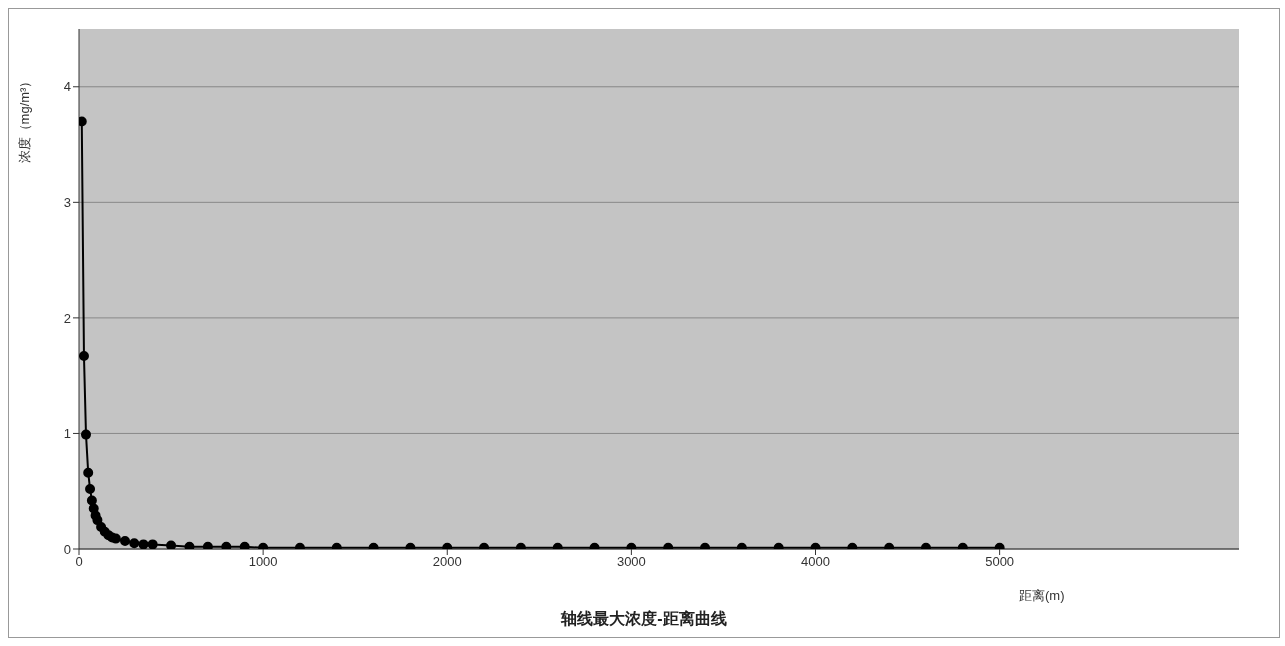 This screenshot has width=1285, height=646. I want to click on x-tick-label: 4000, so click(815, 562).